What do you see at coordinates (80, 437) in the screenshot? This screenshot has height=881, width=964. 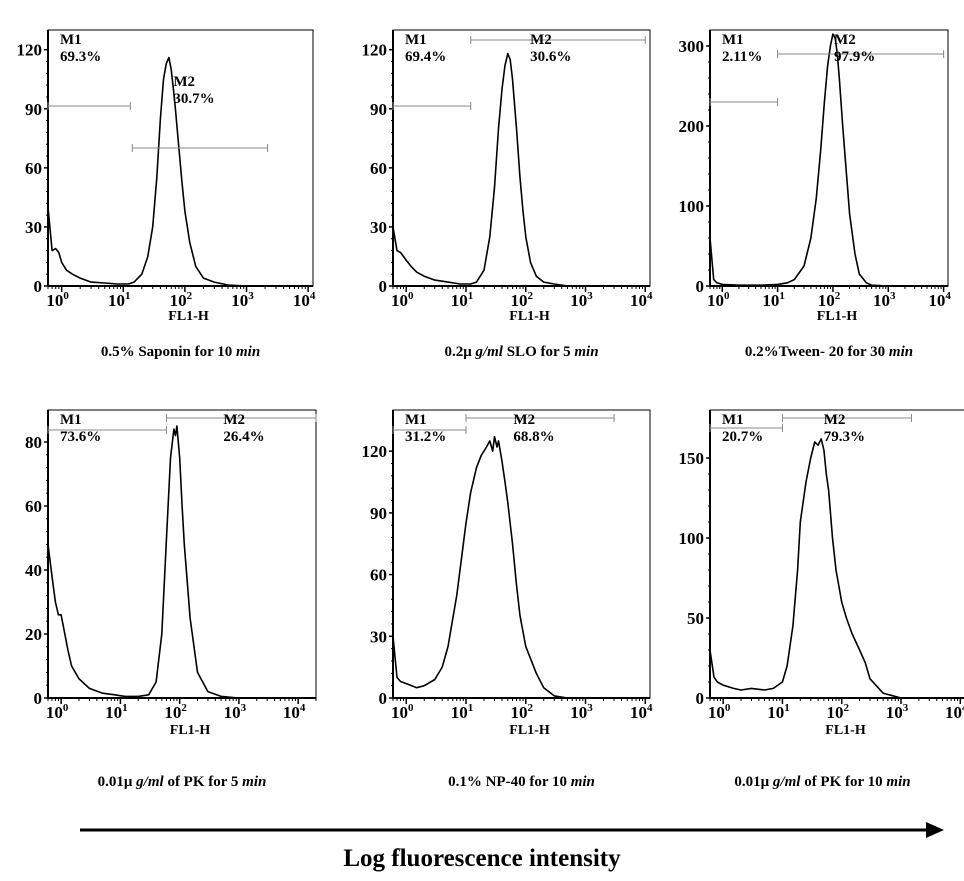 I see `gate-percent-m1: 73.6%` at bounding box center [80, 437].